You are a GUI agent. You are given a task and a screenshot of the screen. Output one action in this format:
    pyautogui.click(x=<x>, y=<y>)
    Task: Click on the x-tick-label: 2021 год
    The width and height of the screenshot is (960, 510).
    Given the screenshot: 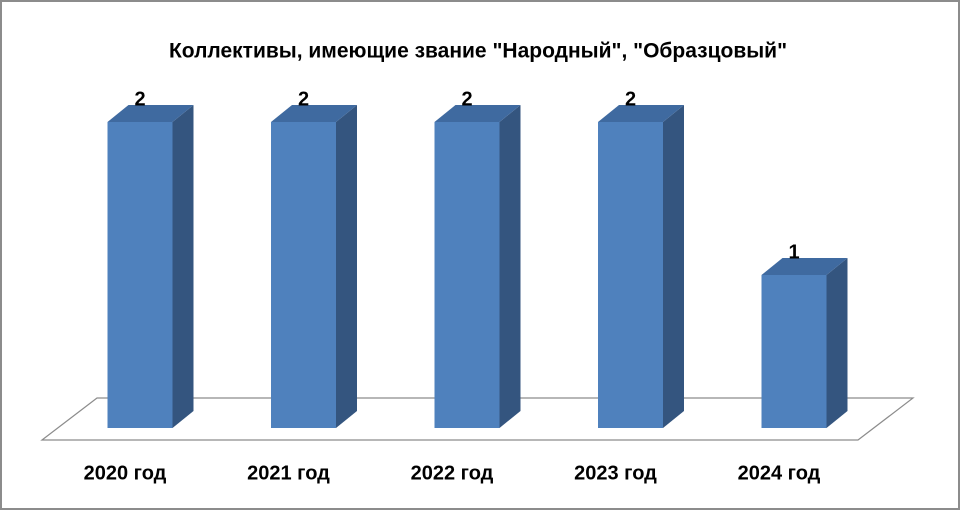 What is the action you would take?
    pyautogui.click(x=288, y=473)
    